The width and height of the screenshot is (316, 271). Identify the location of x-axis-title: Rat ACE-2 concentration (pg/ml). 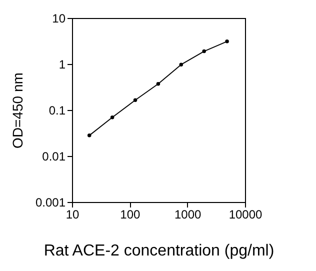
(159, 251).